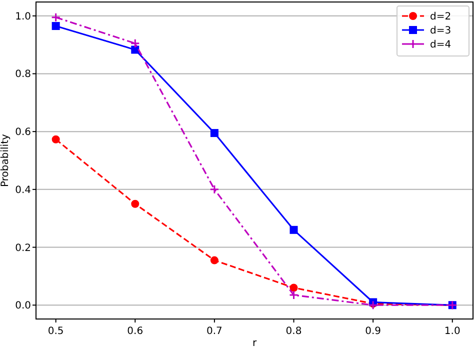 The image size is (474, 348). What do you see at coordinates (23, 306) in the screenshot?
I see `y-tick-label: 0.0` at bounding box center [23, 306].